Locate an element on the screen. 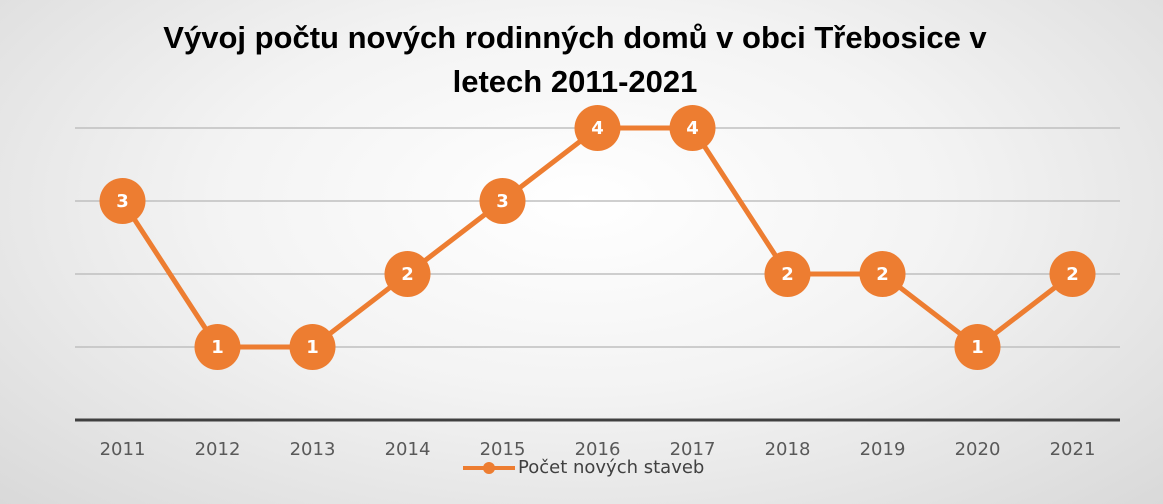 This screenshot has height=504, width=1163. legend-marker is located at coordinates (489, 468).